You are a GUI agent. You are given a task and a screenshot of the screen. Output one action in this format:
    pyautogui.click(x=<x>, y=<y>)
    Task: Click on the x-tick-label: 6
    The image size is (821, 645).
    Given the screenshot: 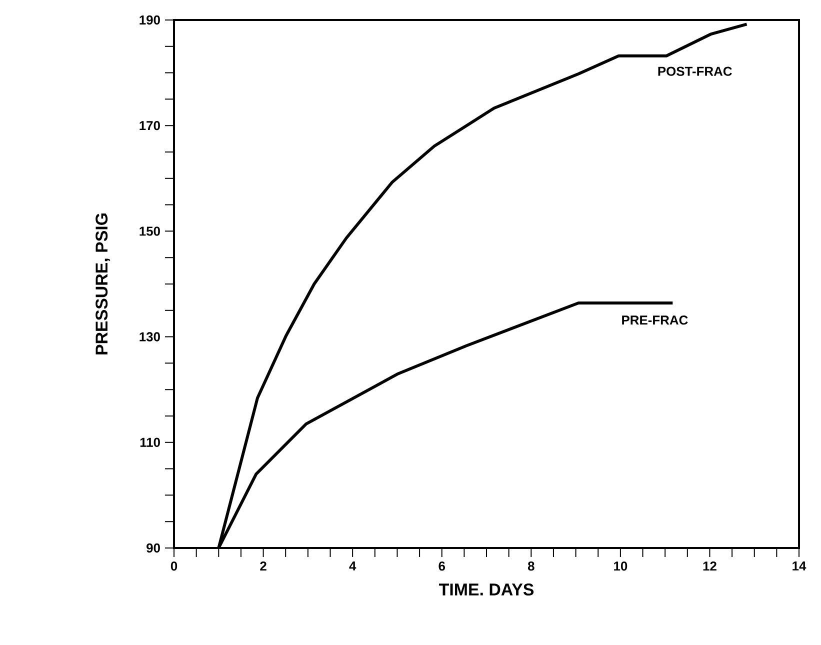 What is the action you would take?
    pyautogui.click(x=441, y=566)
    